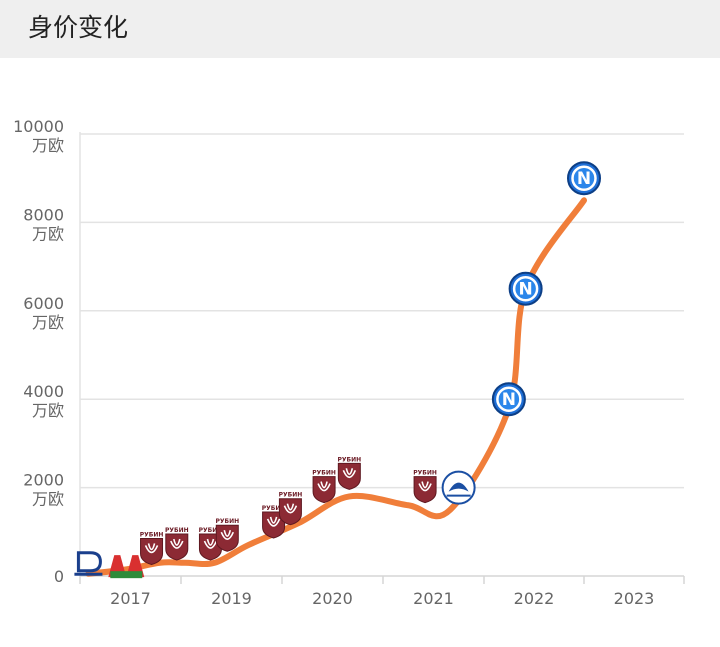  I want to click on x-tick-label-2021: 2021, so click(433, 598).